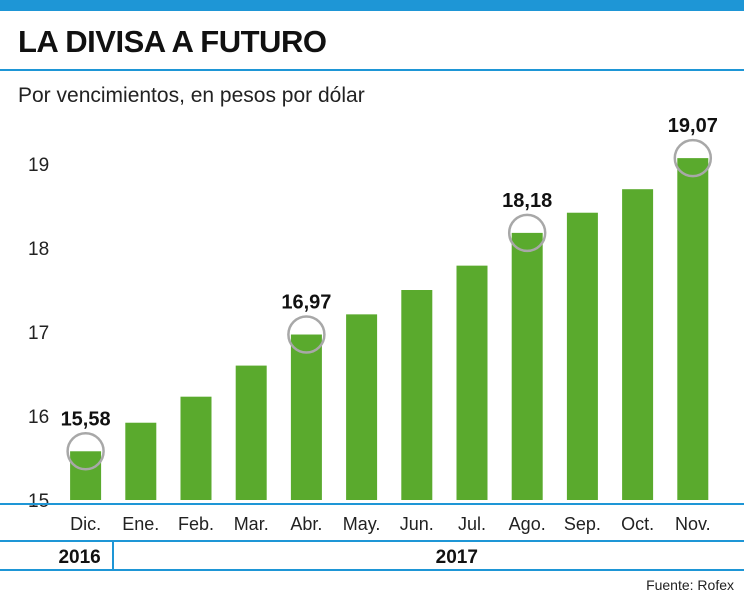 This screenshot has height=600, width=744. I want to click on year-label: 2017, so click(457, 557).